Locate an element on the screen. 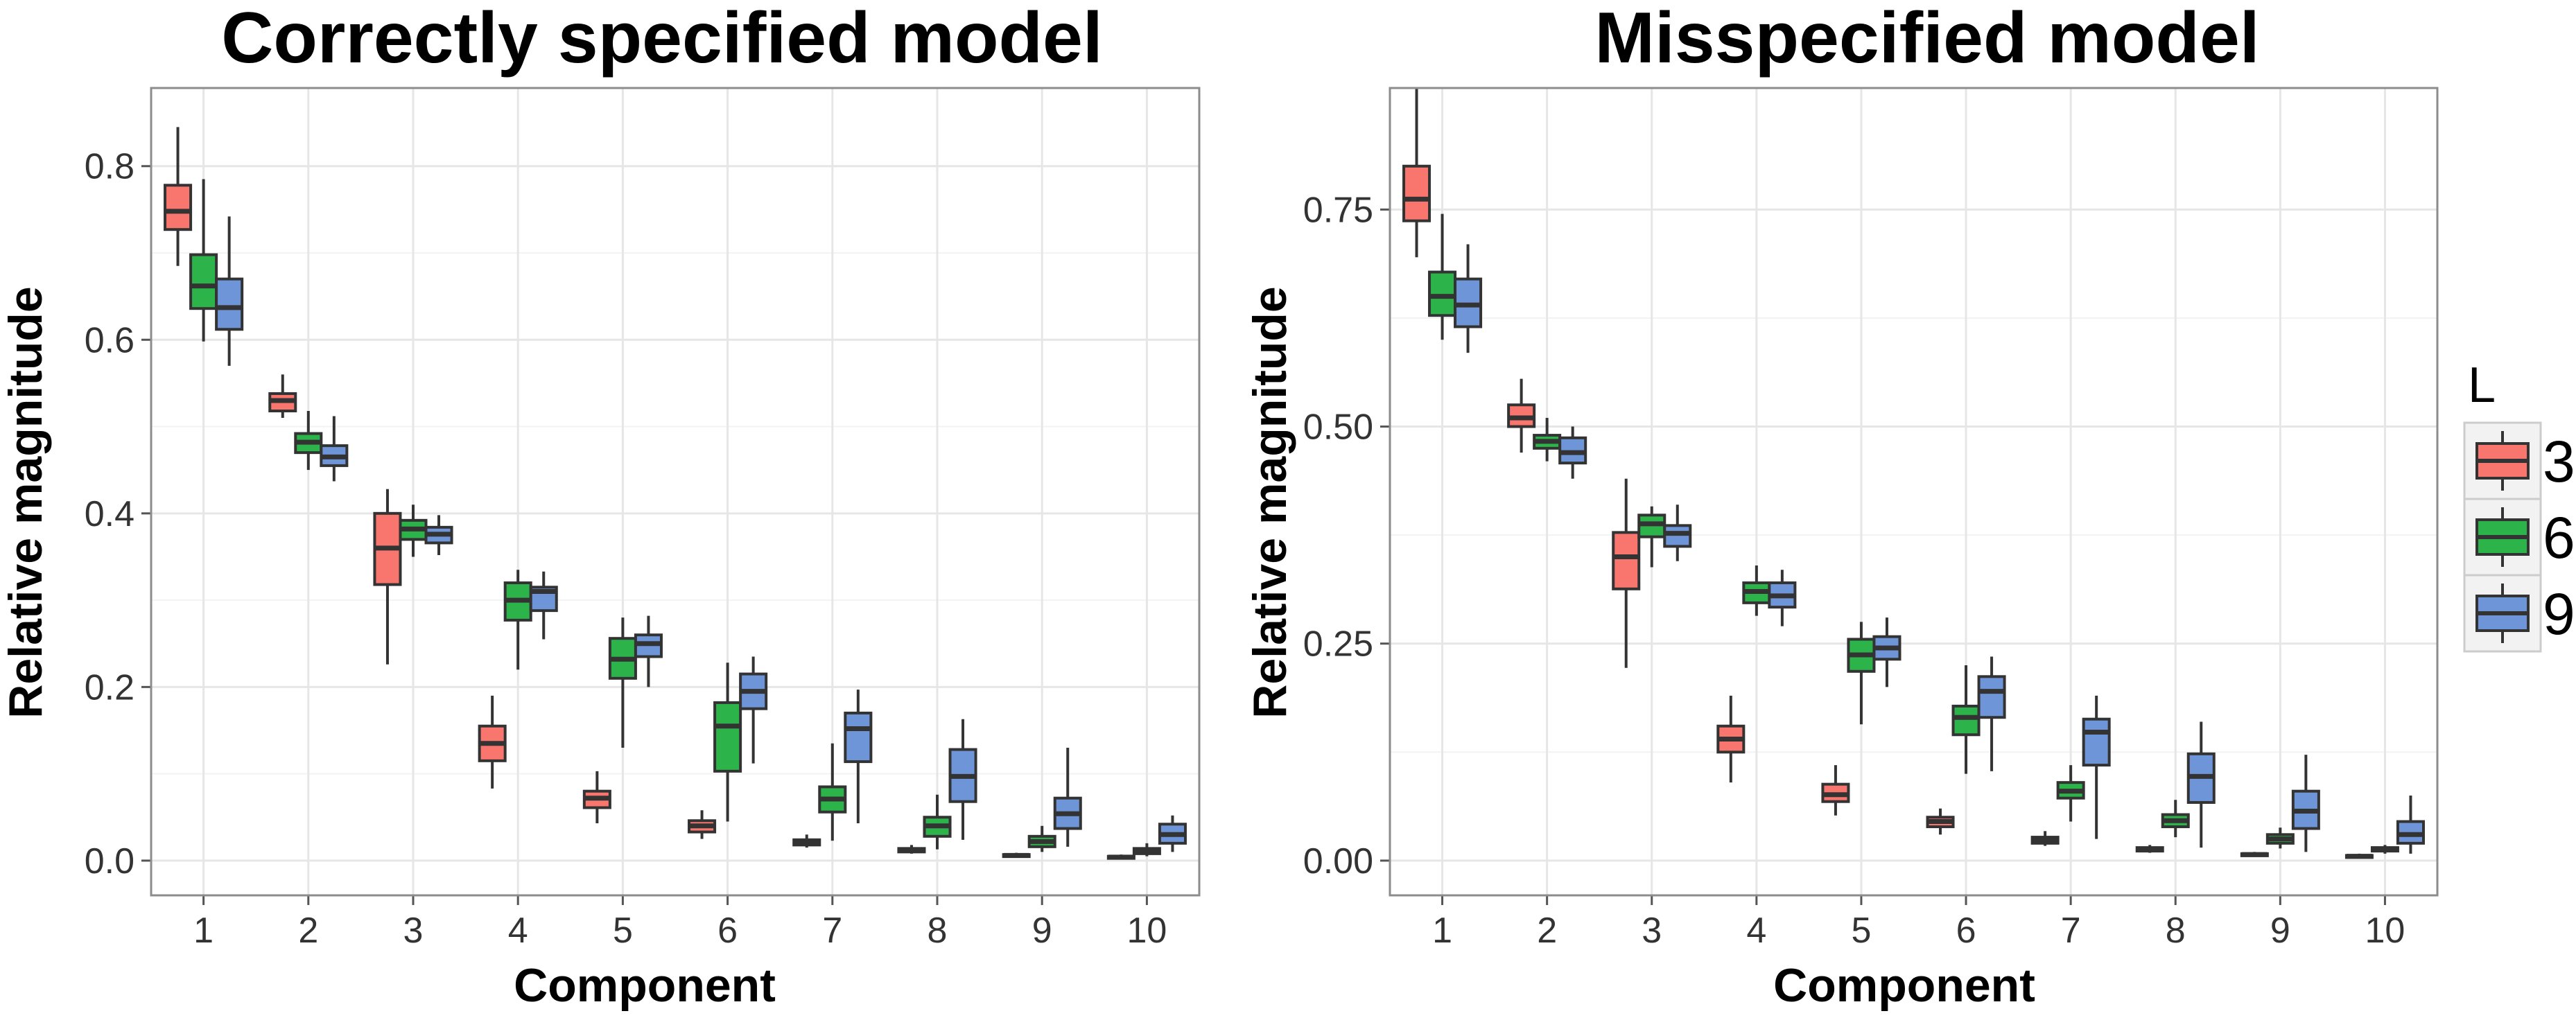 The height and width of the screenshot is (1018, 2576). left-y-tick-label: 0.0 is located at coordinates (109, 861).